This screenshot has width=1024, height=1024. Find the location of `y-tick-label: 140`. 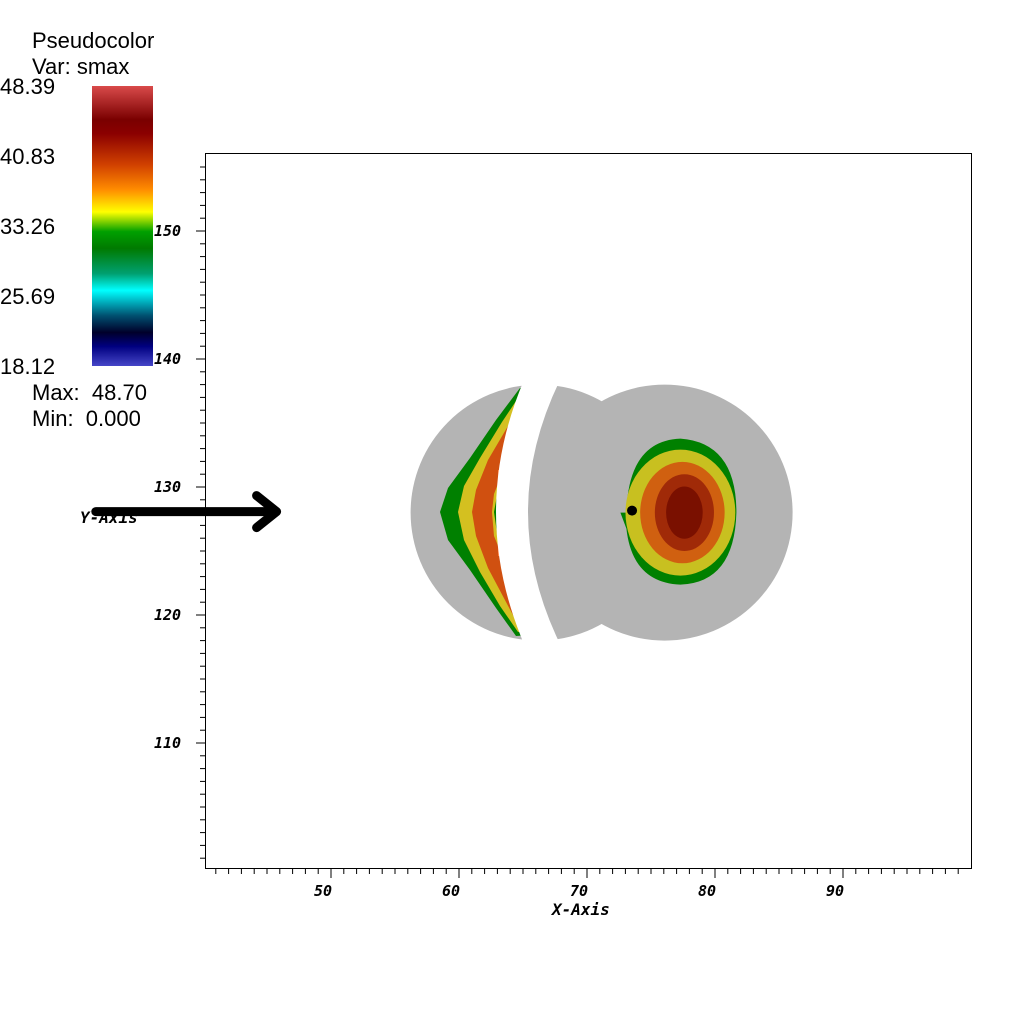

y-tick-label: 140 is located at coordinates (168, 359).